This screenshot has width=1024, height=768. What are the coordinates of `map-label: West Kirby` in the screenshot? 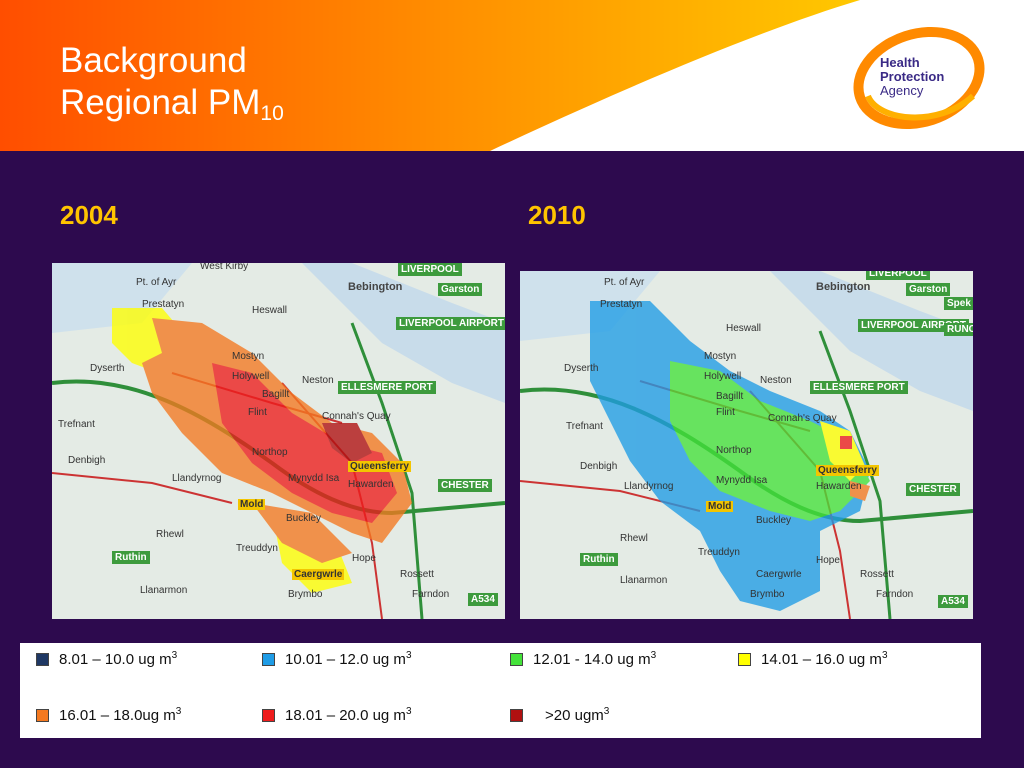 It's located at (224, 267).